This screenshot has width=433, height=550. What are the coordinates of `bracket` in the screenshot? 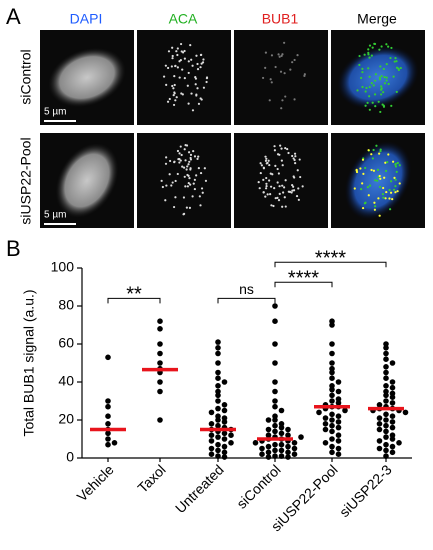 It's located at (303, 284).